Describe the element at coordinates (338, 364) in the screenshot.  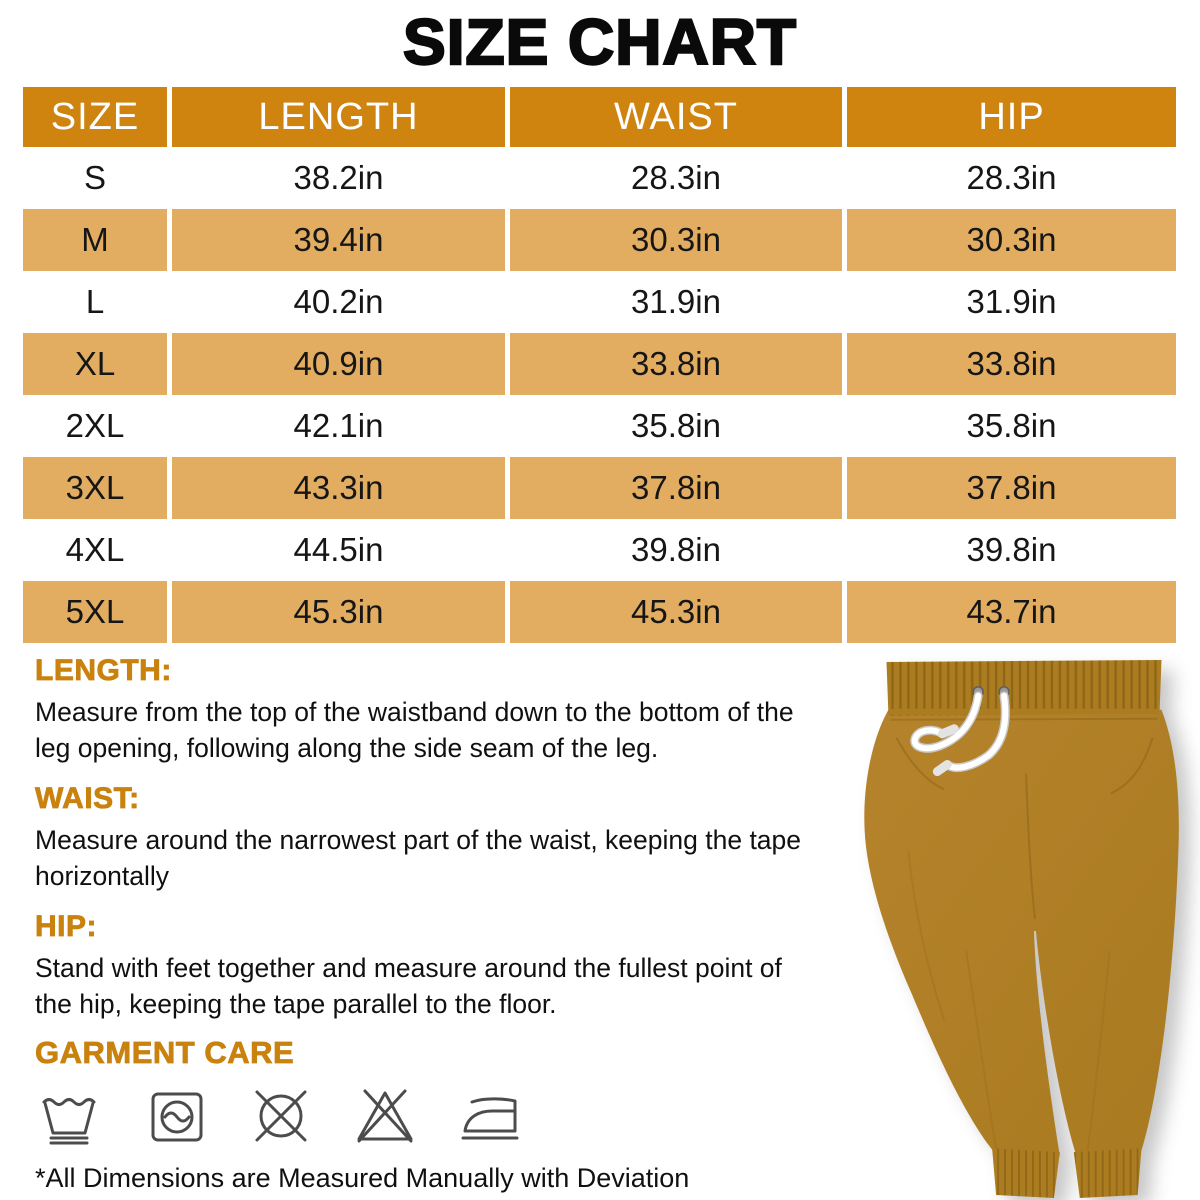
I see `table-cell: 40.9in` at that location.